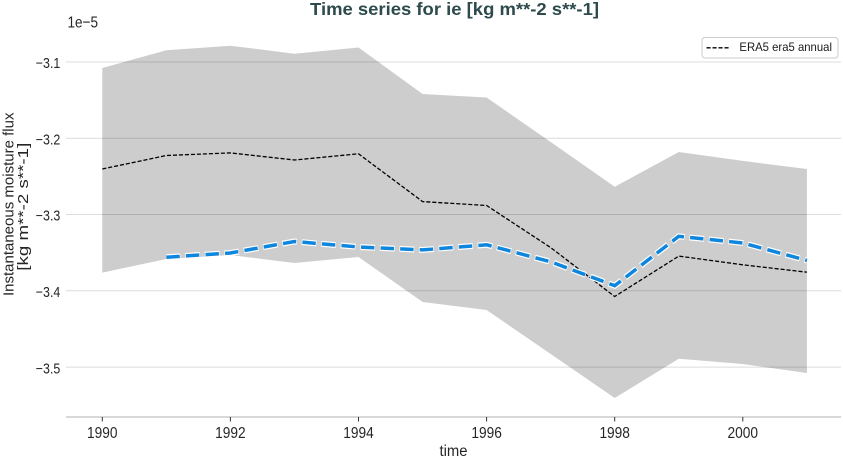 This screenshot has width=843, height=462. I want to click on svg-text:Time series for ie [kg m**-2 s: Time series for ie [kg m**-2 s**-1], so click(454, 9).